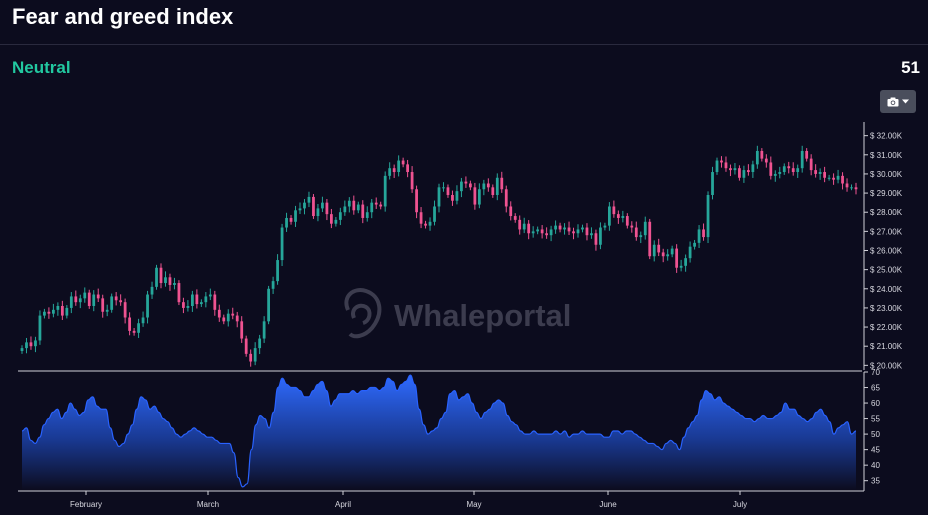  Describe the element at coordinates (408, 500) in the screenshot. I see `x-axis: February March April May June July` at that location.